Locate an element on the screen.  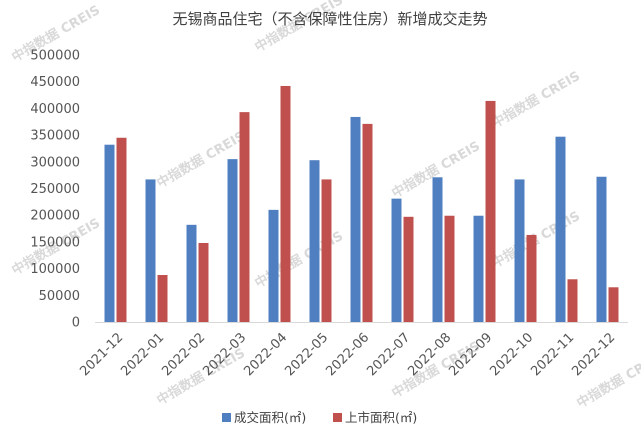
y-tick-label: 350000 is located at coordinates (55, 136).